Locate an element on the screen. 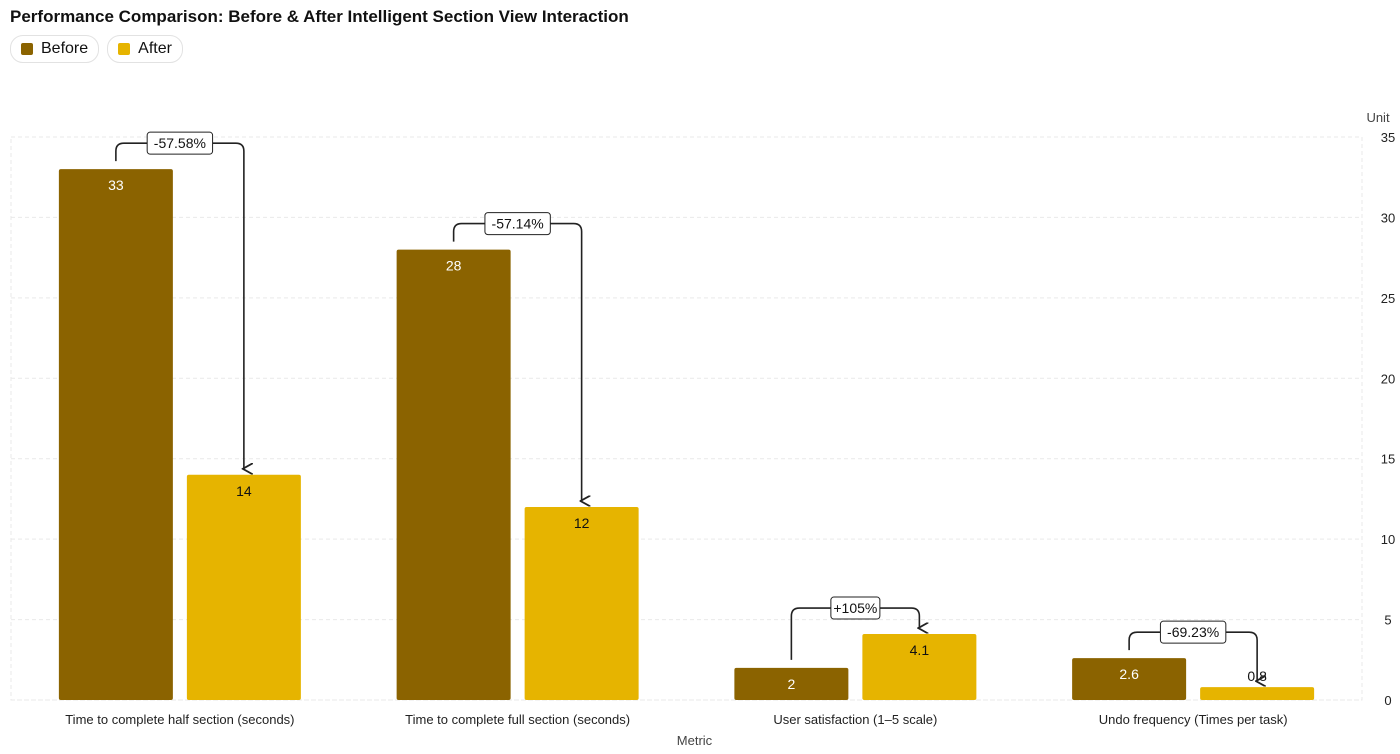 The height and width of the screenshot is (754, 1400). bar-value-label: 2 is located at coordinates (791, 684).